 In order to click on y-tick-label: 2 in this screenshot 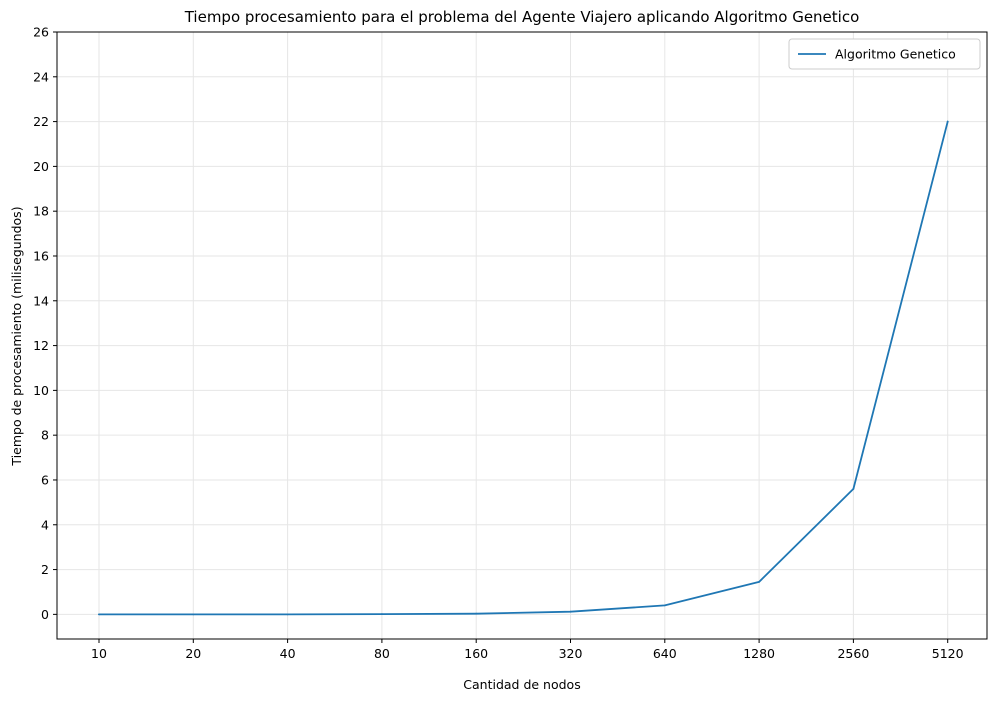, I will do `click(45, 569)`.